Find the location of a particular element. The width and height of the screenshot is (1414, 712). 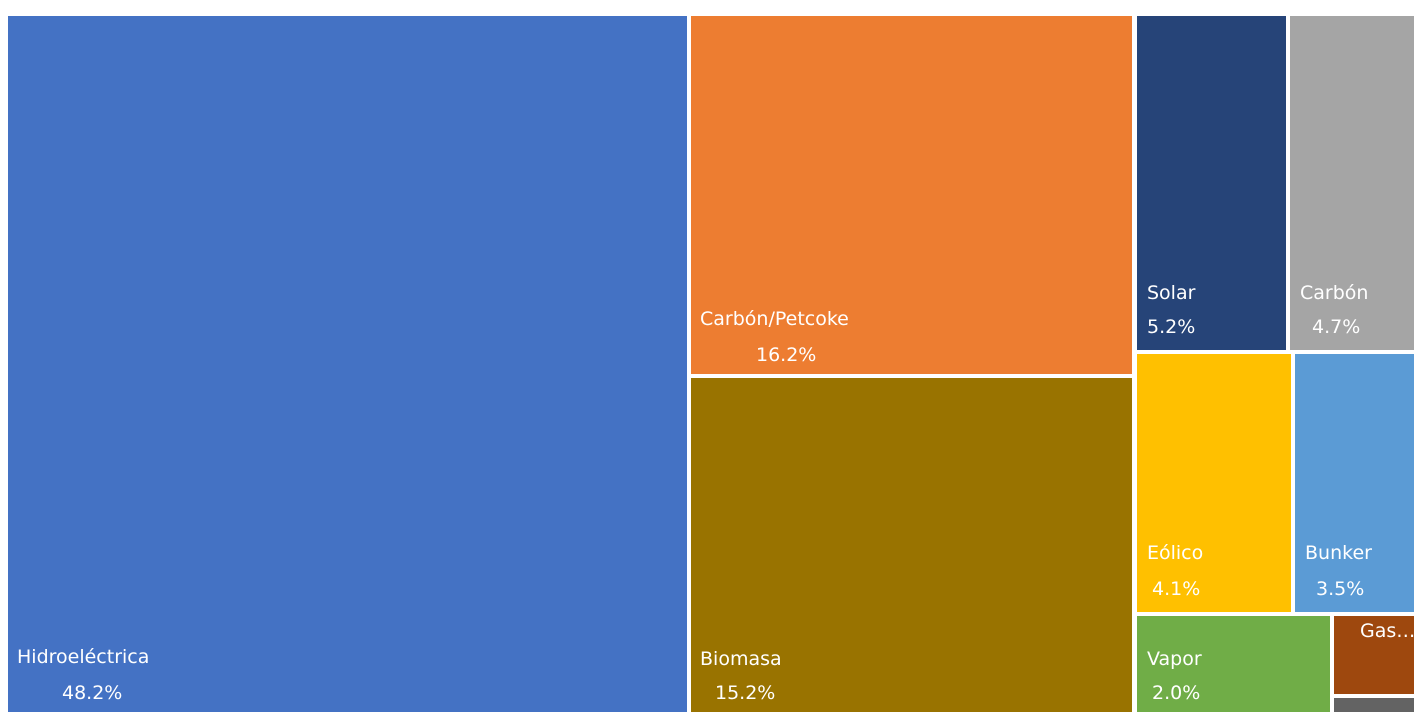

tile-value-label: 3.5% is located at coordinates (1340, 589).